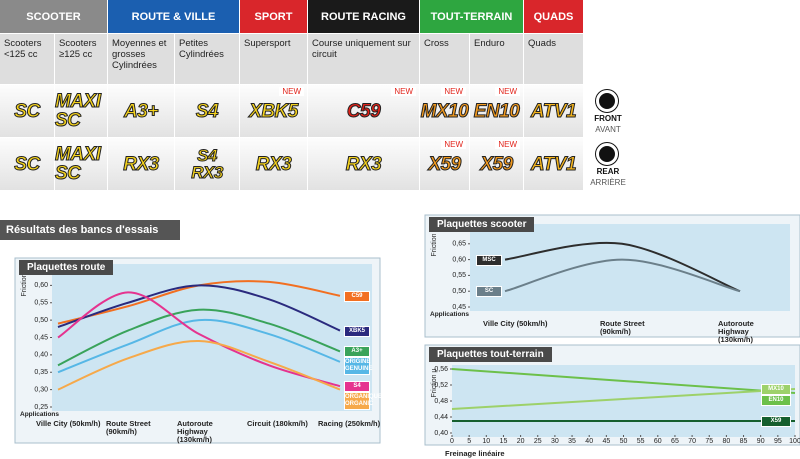 This screenshot has height=459, width=800. Describe the element at coordinates (555, 441) in the screenshot. I see `x-tick-label: 30` at that location.